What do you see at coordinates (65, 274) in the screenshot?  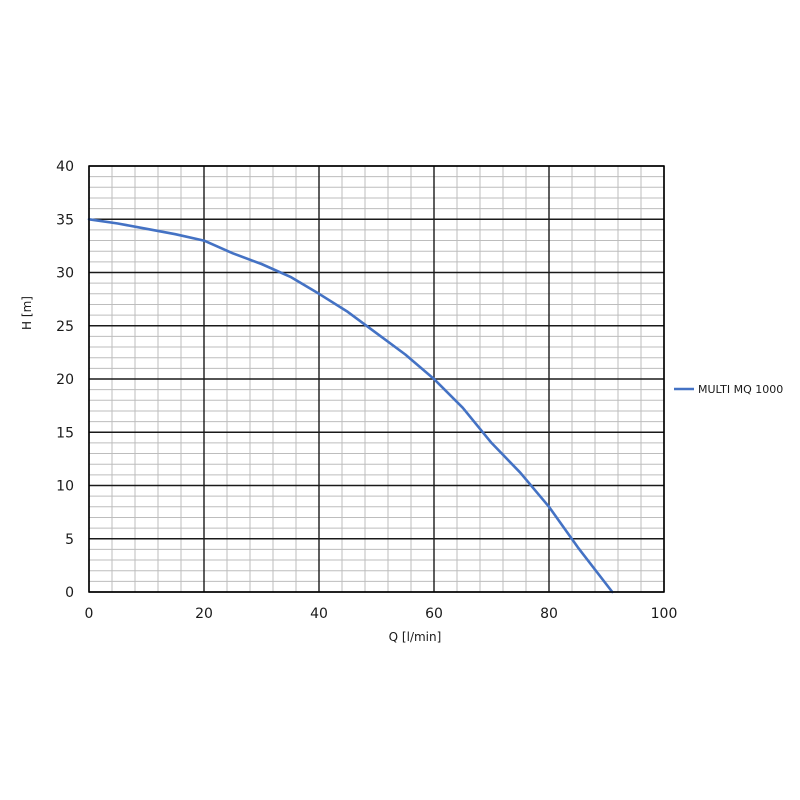 I see `y-tick-label: 30` at bounding box center [65, 274].